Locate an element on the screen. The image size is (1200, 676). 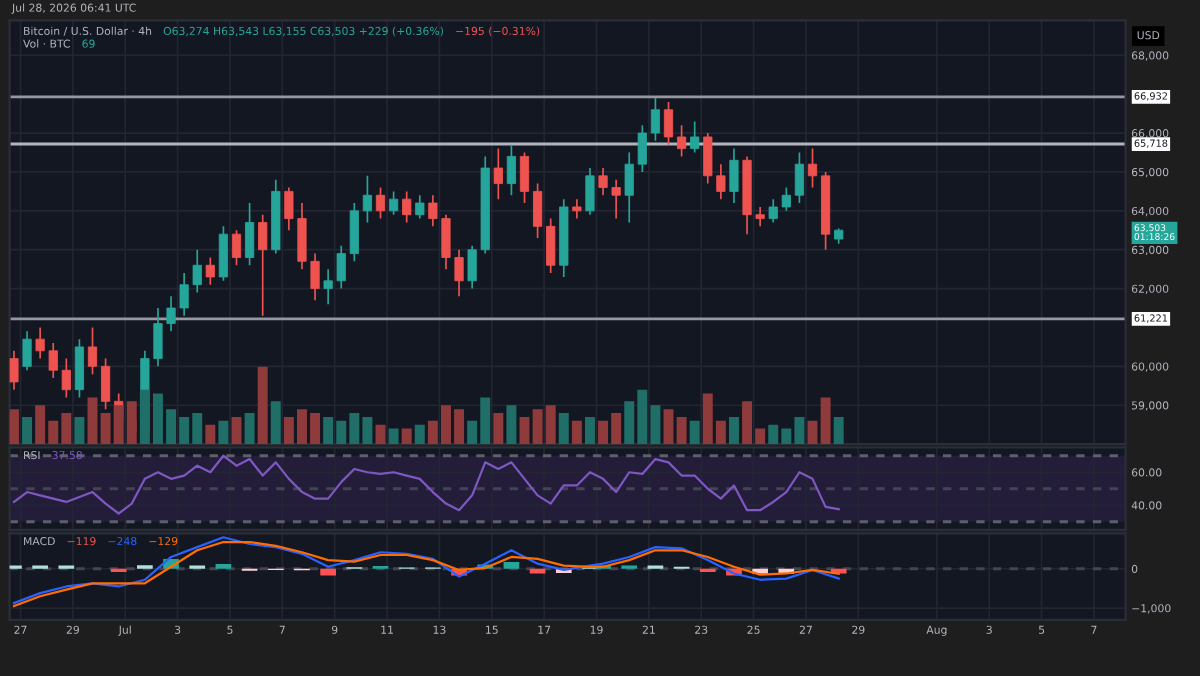
line-series is located at coordinates (426, 484).